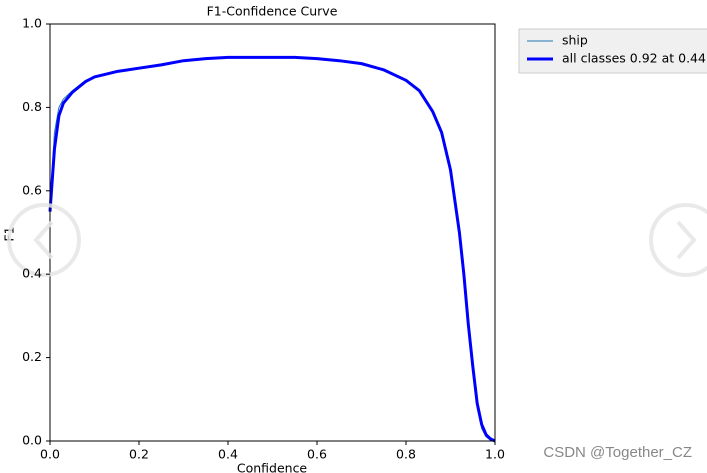  Describe the element at coordinates (32, 273) in the screenshot. I see `y-tick-label: 0.4` at that location.